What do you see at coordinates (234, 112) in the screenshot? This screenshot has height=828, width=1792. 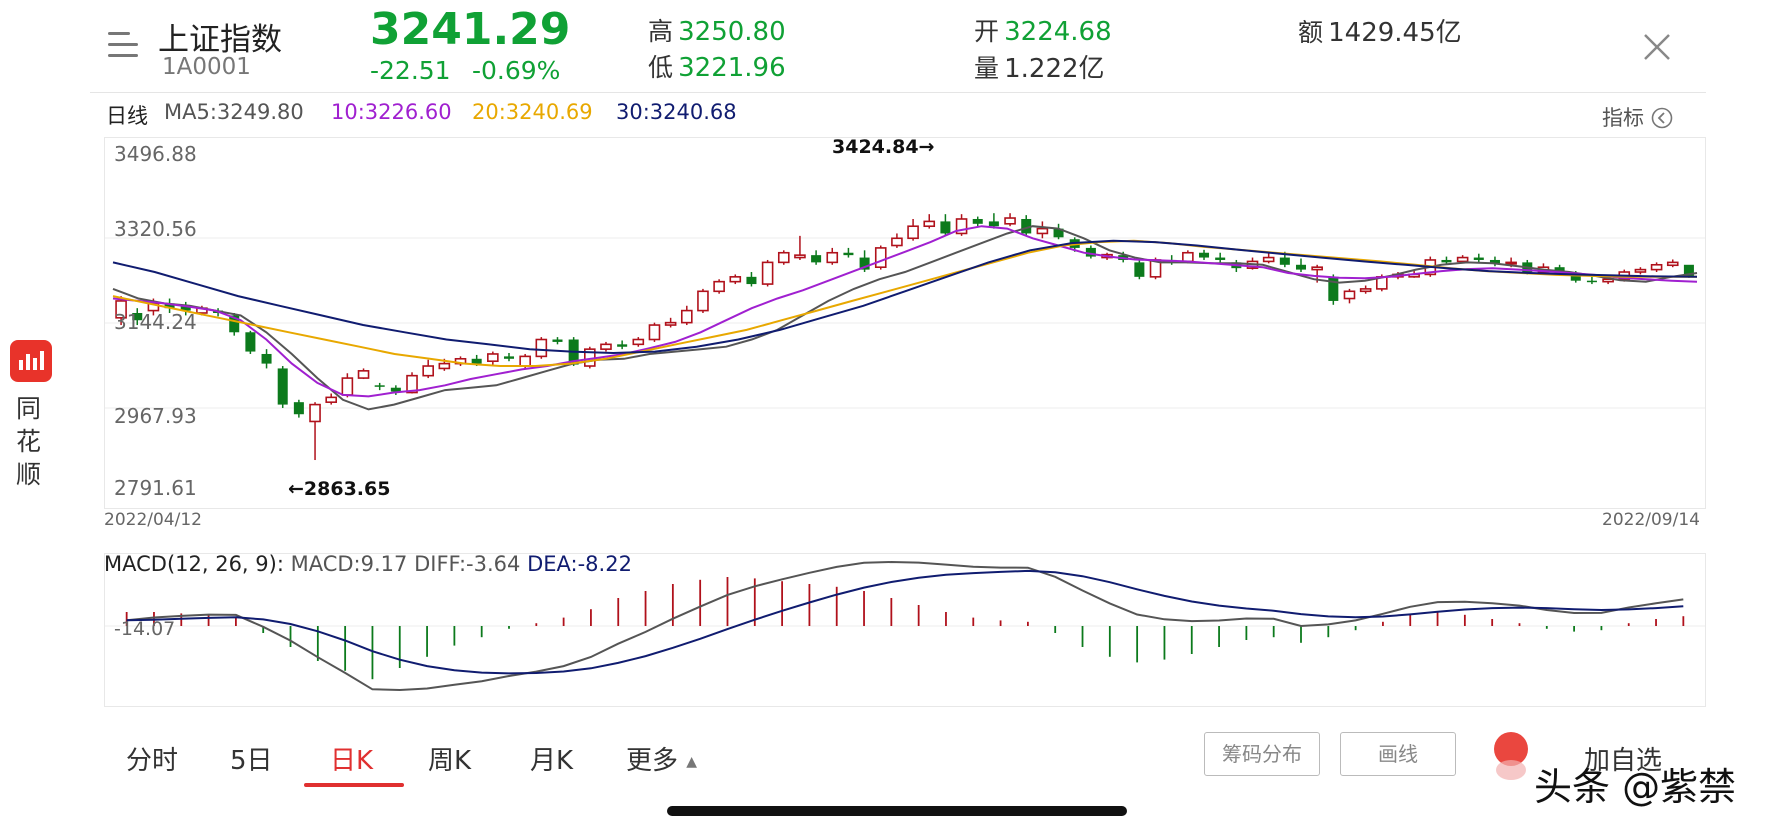 I see `ma5-value: MA5:3249.80` at bounding box center [234, 112].